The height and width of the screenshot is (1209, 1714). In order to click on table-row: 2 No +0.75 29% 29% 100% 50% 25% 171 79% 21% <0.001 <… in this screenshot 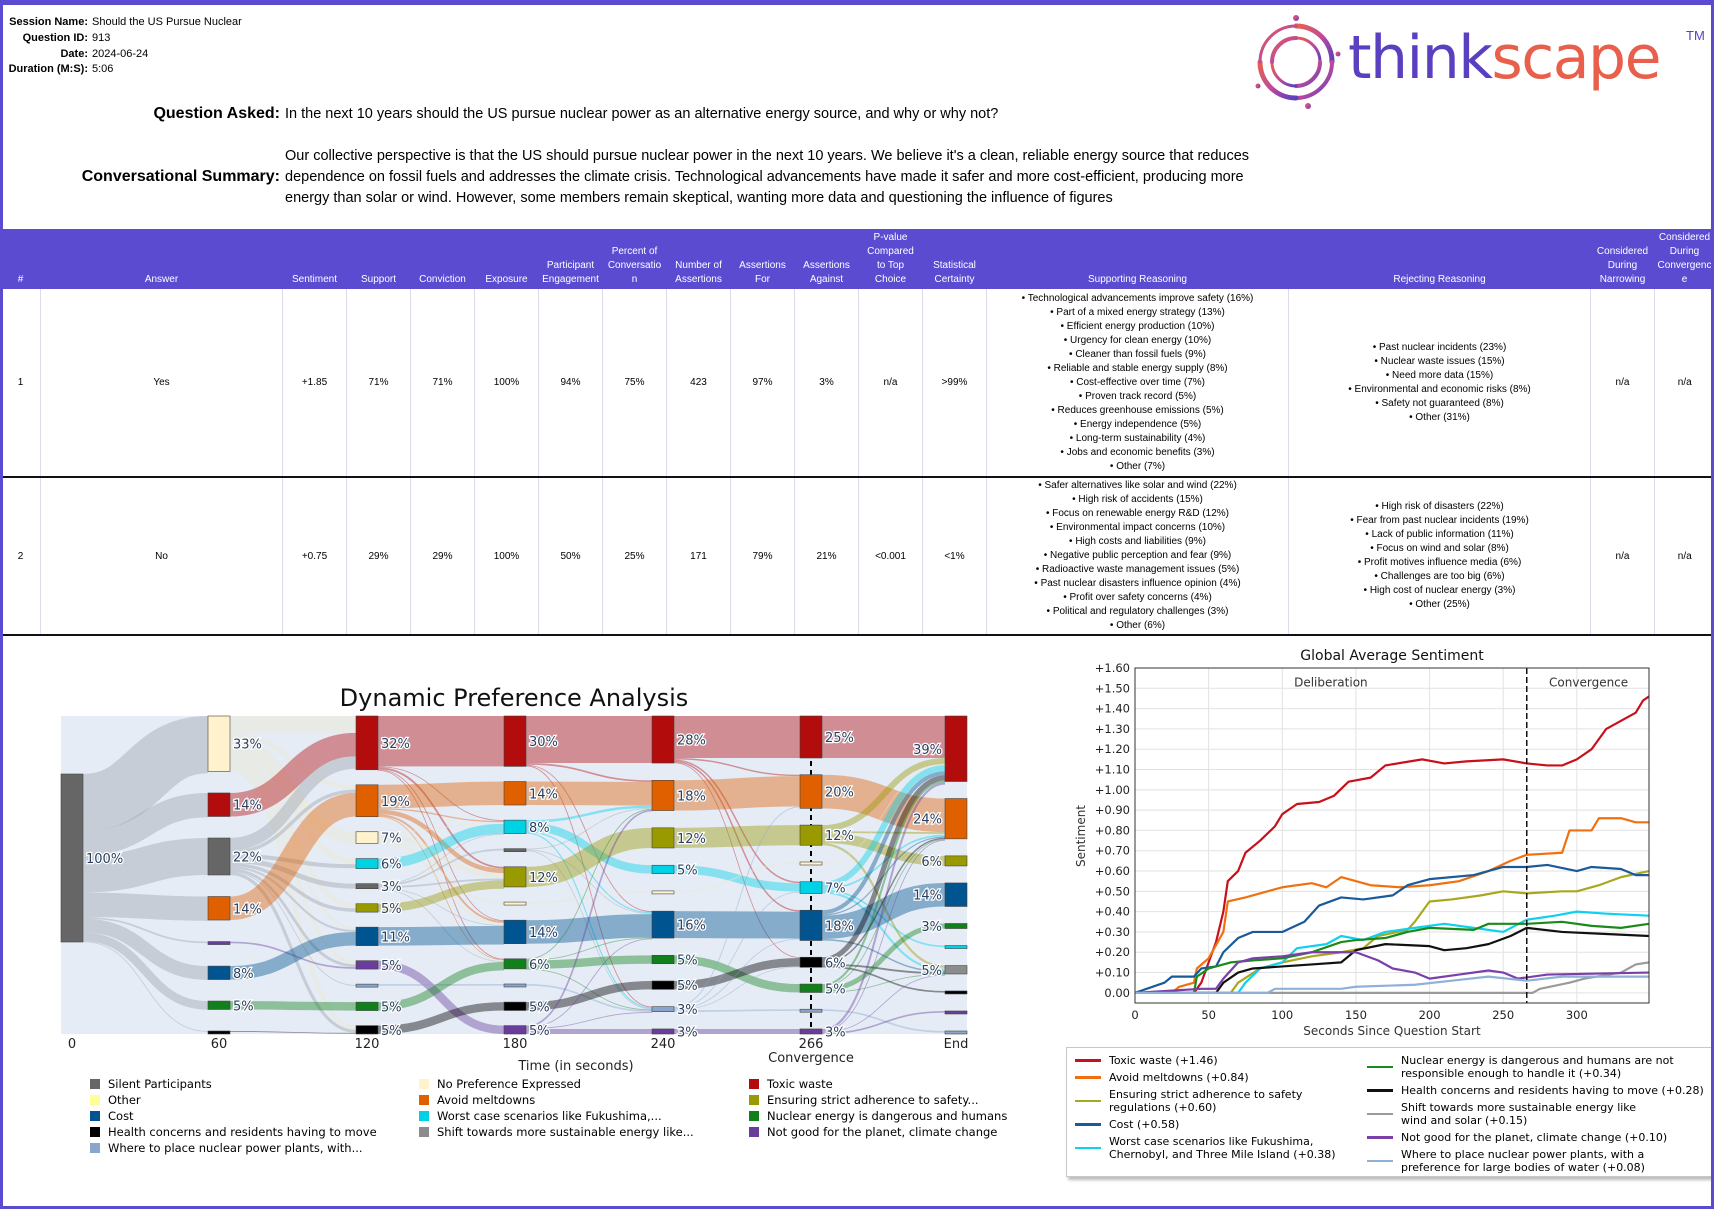, I will do `click(857, 556)`.